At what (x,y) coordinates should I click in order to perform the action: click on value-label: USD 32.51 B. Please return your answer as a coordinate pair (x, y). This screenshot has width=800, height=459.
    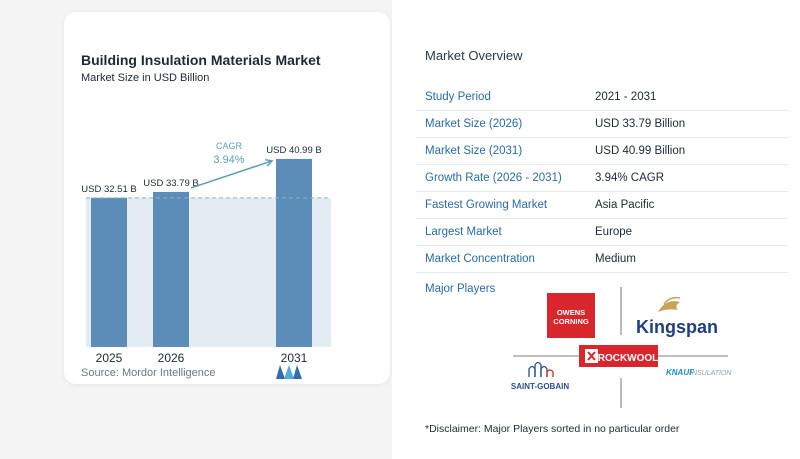
    Looking at the image, I should click on (108, 189).